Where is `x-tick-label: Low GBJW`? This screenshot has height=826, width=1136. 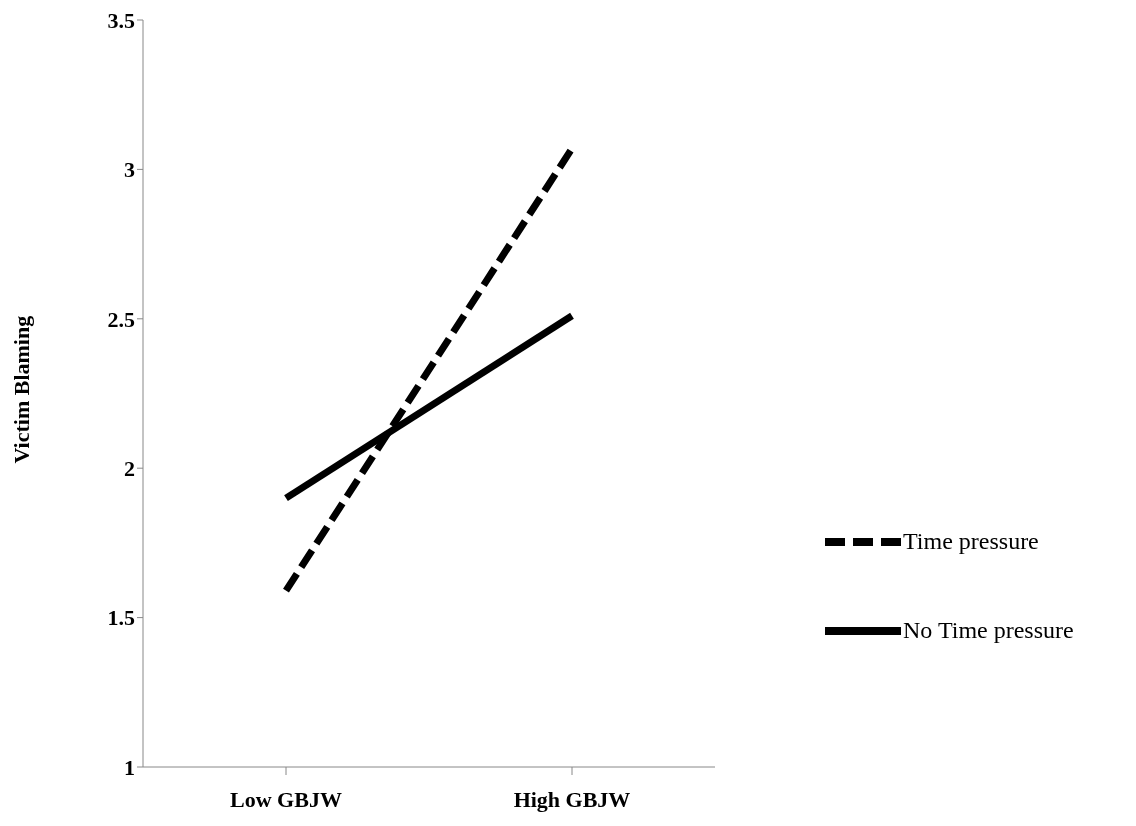
x-tick-label: Low GBJW is located at coordinates (286, 799).